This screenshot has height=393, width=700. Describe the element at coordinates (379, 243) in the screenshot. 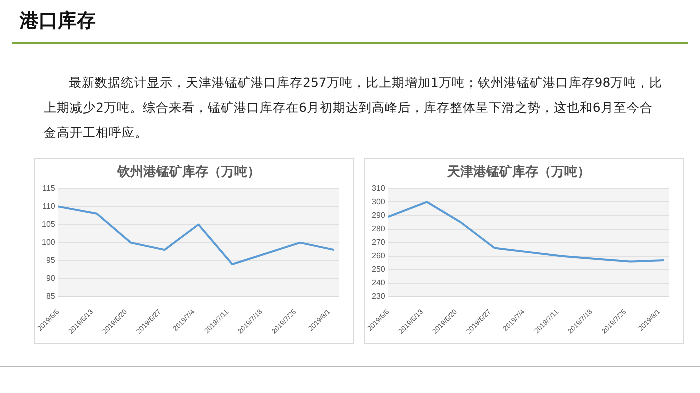

I see `y-tick-label: 270` at that location.